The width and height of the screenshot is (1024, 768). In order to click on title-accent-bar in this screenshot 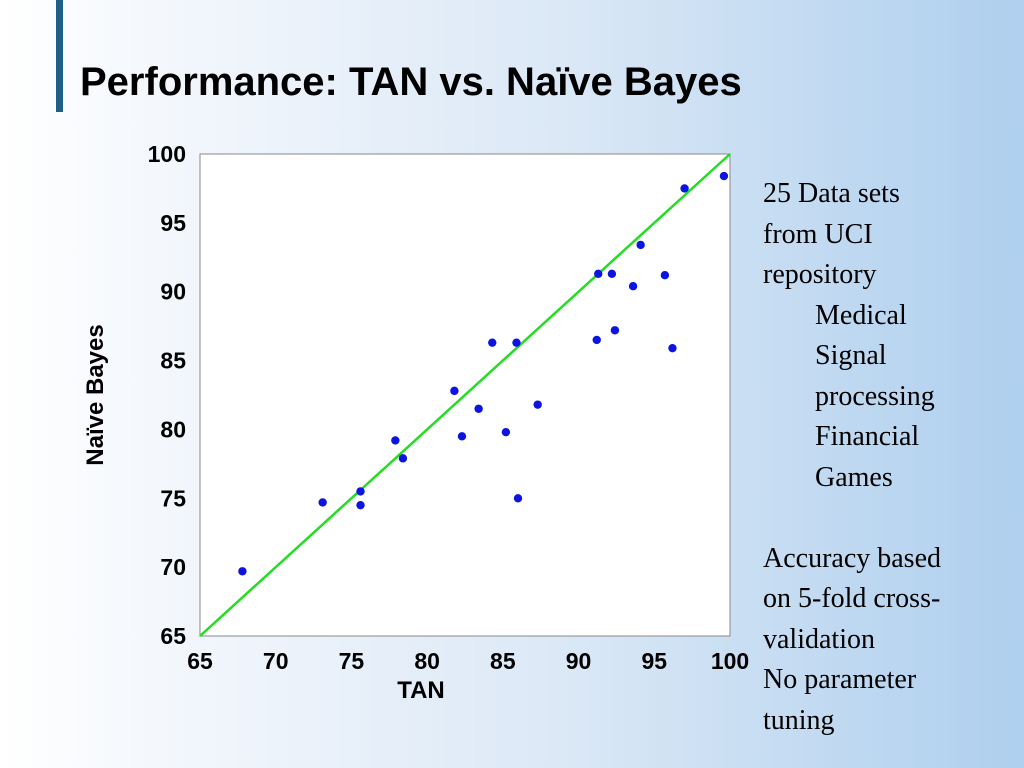, I will do `click(59, 56)`.